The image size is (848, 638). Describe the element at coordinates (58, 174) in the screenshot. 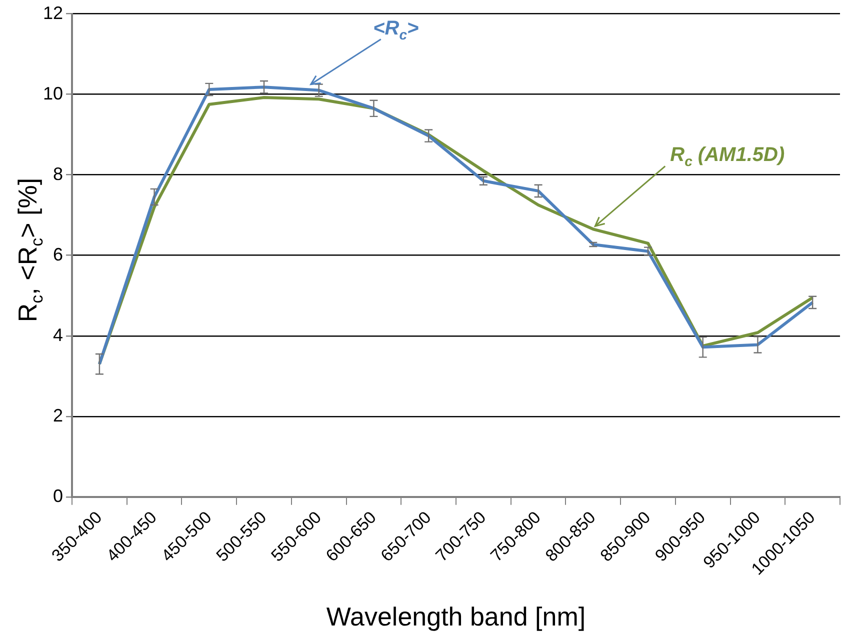

I see `y-tick-label: 8` at that location.